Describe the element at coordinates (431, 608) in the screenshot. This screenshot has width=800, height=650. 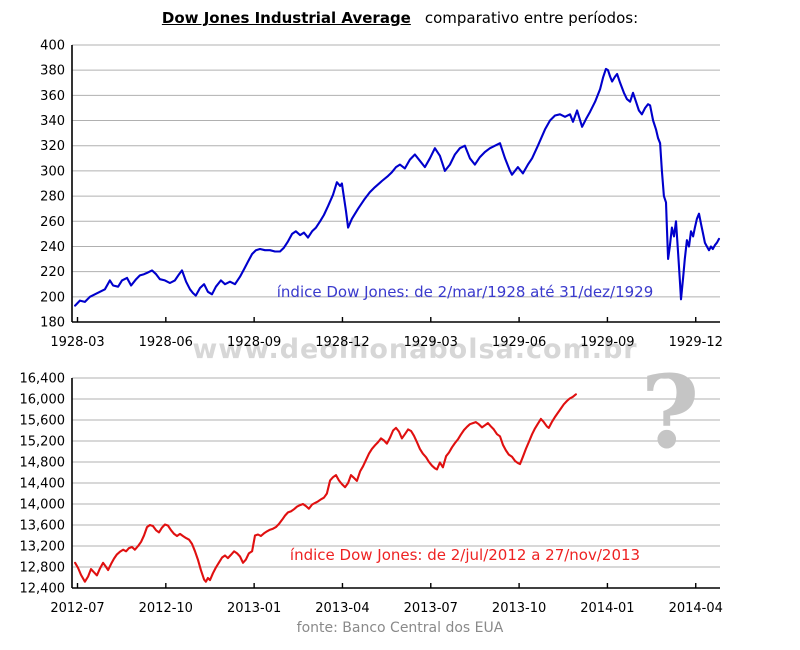
I see `x-tick-label: 2013-07` at that location.